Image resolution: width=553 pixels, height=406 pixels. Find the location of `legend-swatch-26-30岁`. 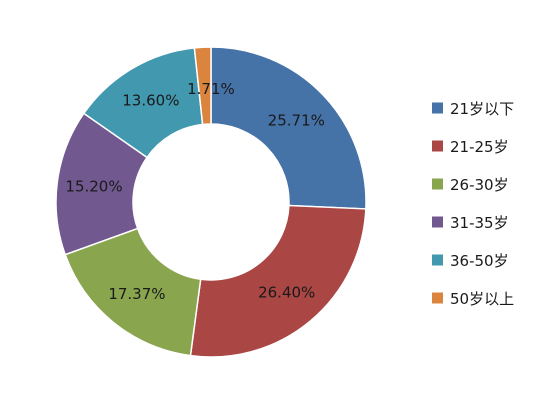

legend-swatch-26-30岁 is located at coordinates (437, 184).